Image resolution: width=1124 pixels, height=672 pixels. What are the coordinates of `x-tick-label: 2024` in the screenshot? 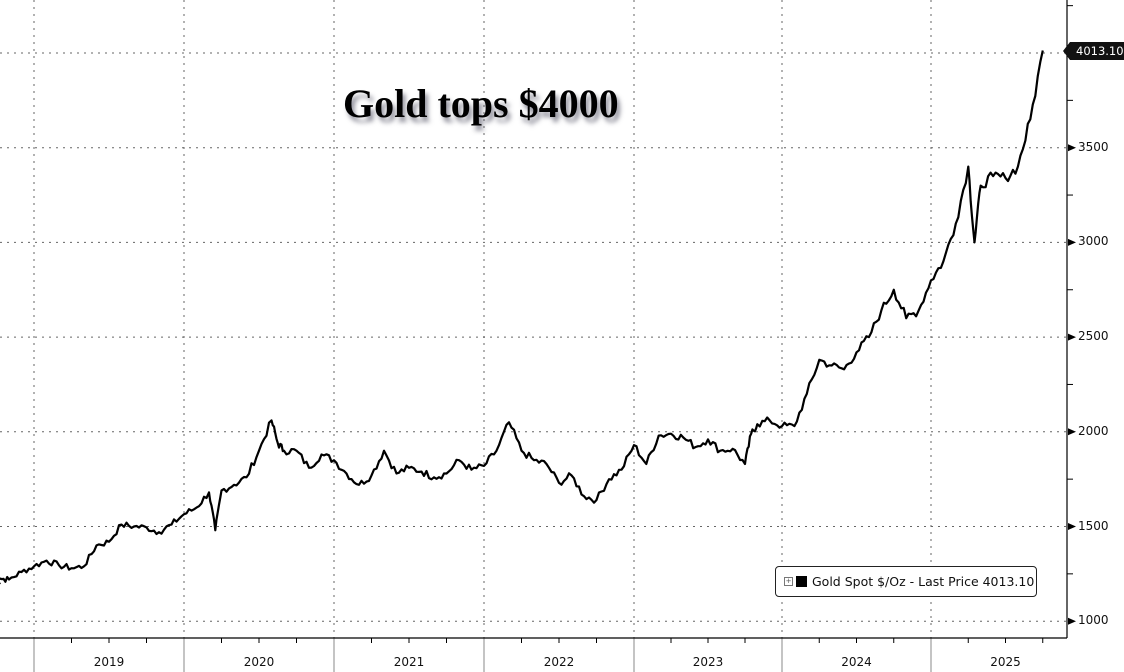 It's located at (856, 662).